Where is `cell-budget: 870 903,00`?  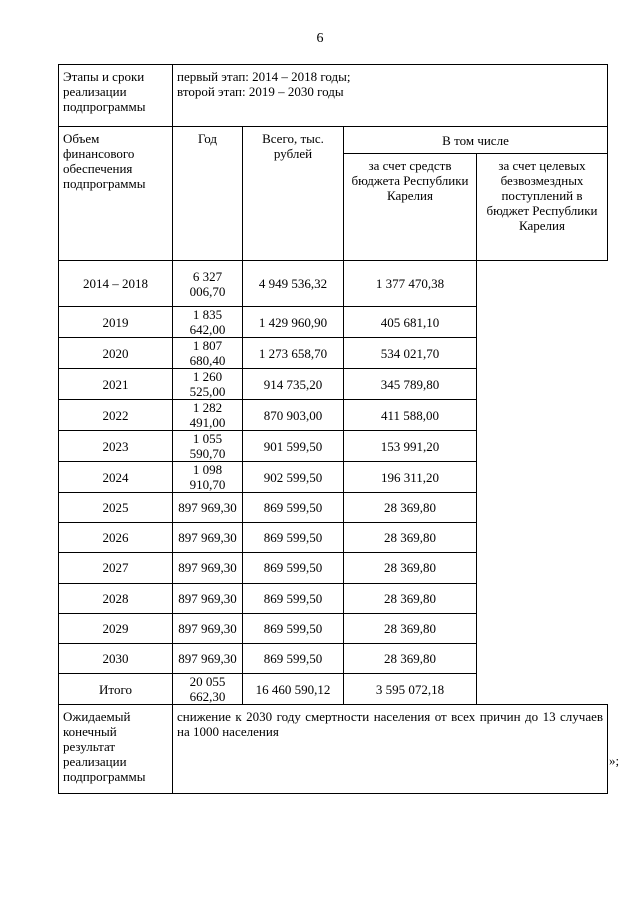 cell-budget: 870 903,00 is located at coordinates (293, 415).